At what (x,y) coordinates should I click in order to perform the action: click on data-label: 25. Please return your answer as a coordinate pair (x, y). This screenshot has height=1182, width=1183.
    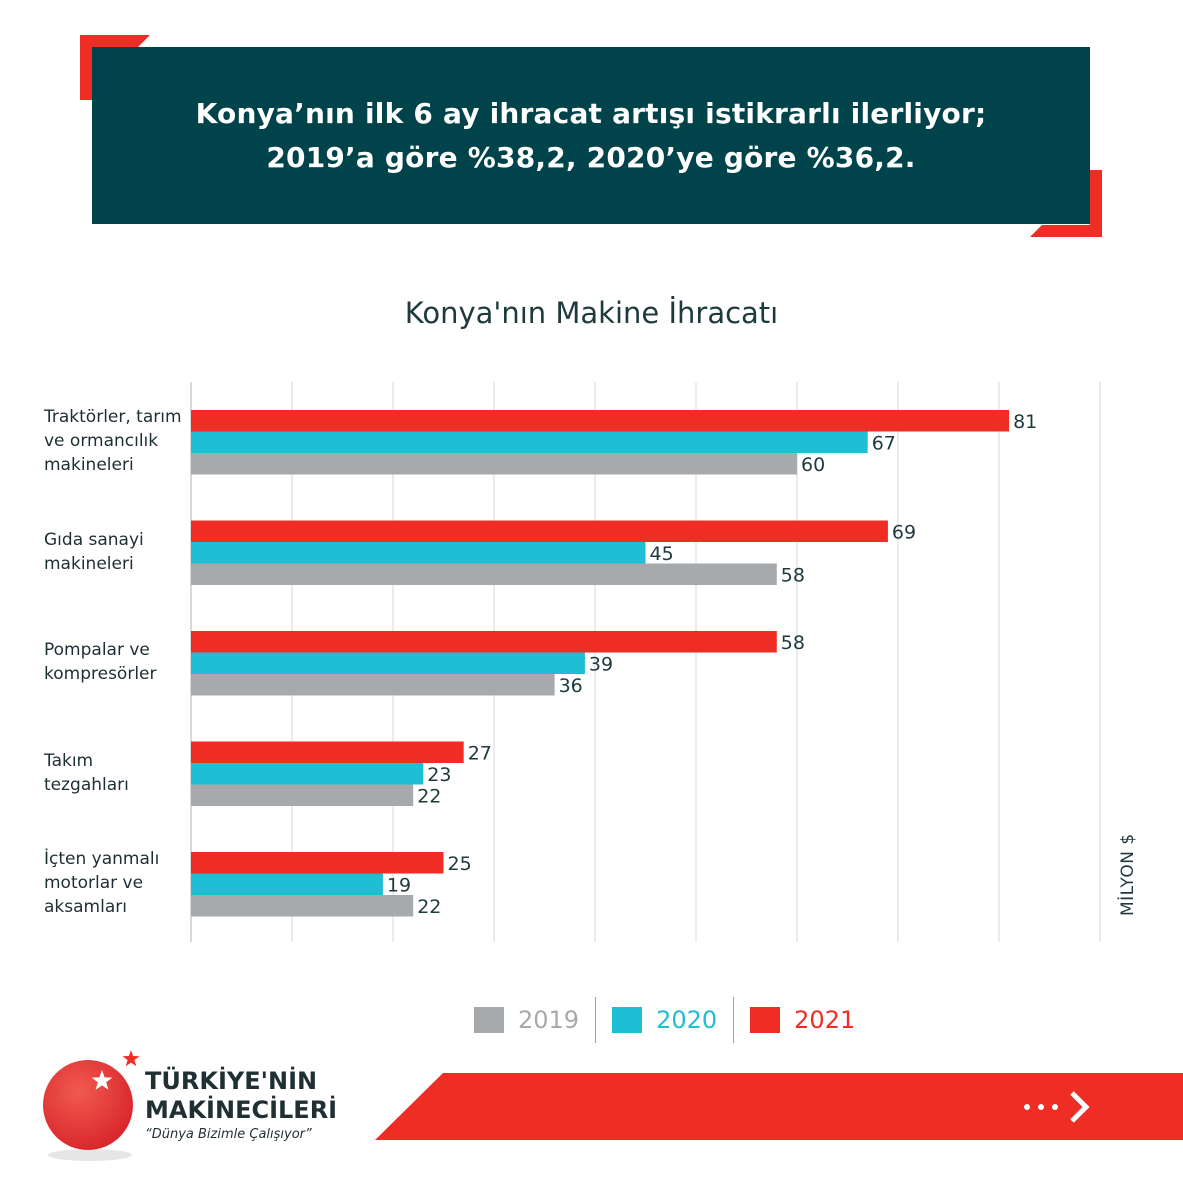
    Looking at the image, I should click on (460, 864).